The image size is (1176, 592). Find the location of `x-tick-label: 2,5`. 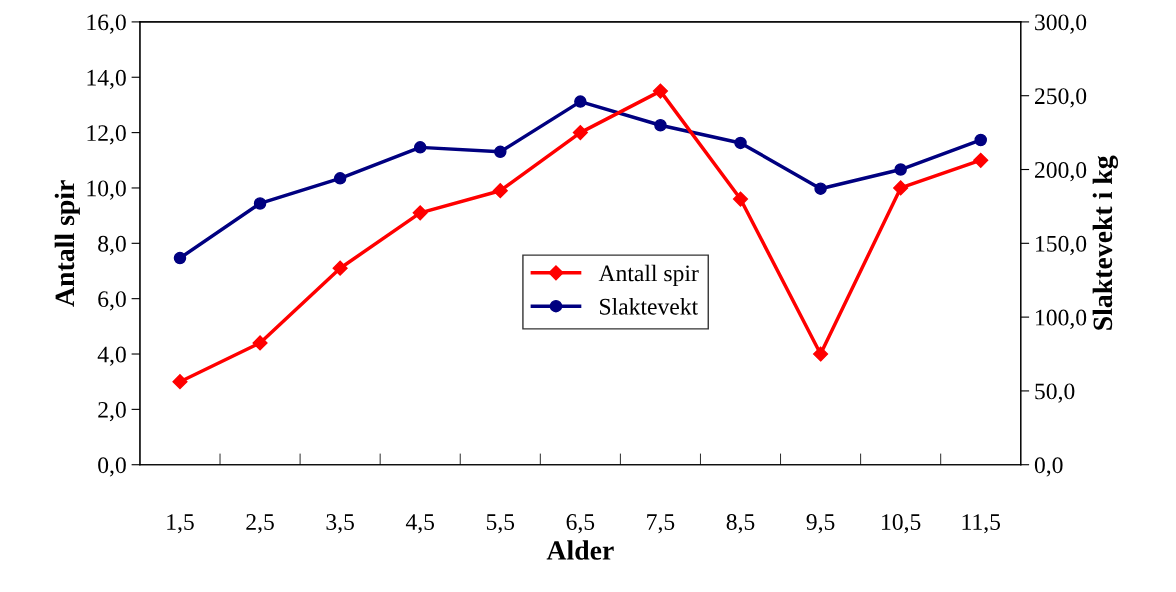

x-tick-label: 2,5 is located at coordinates (260, 524).